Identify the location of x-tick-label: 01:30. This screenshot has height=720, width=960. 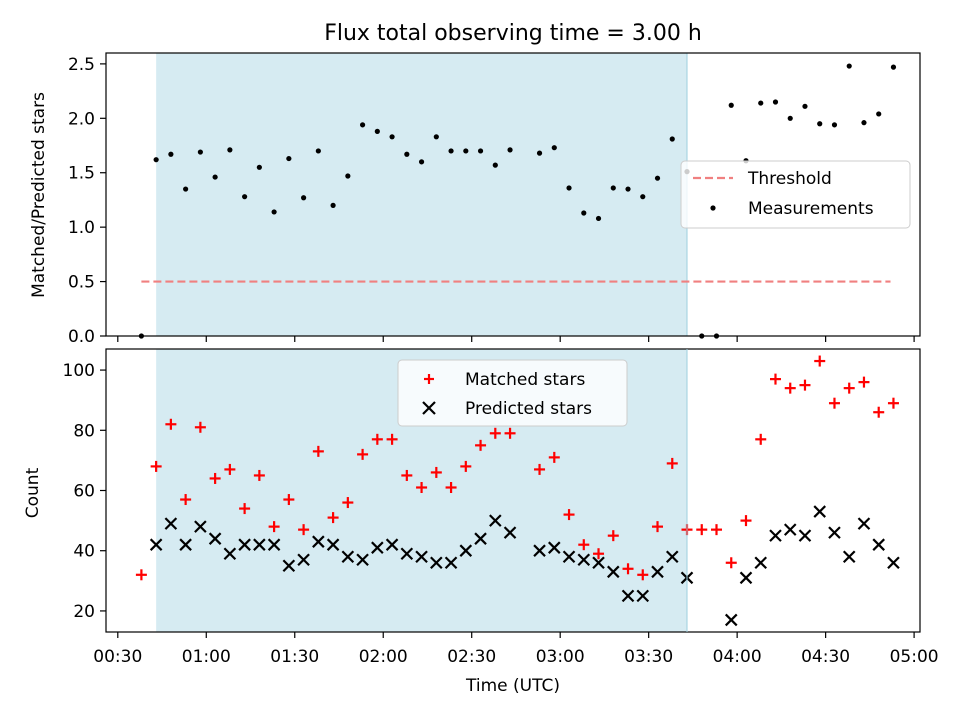
(294, 657).